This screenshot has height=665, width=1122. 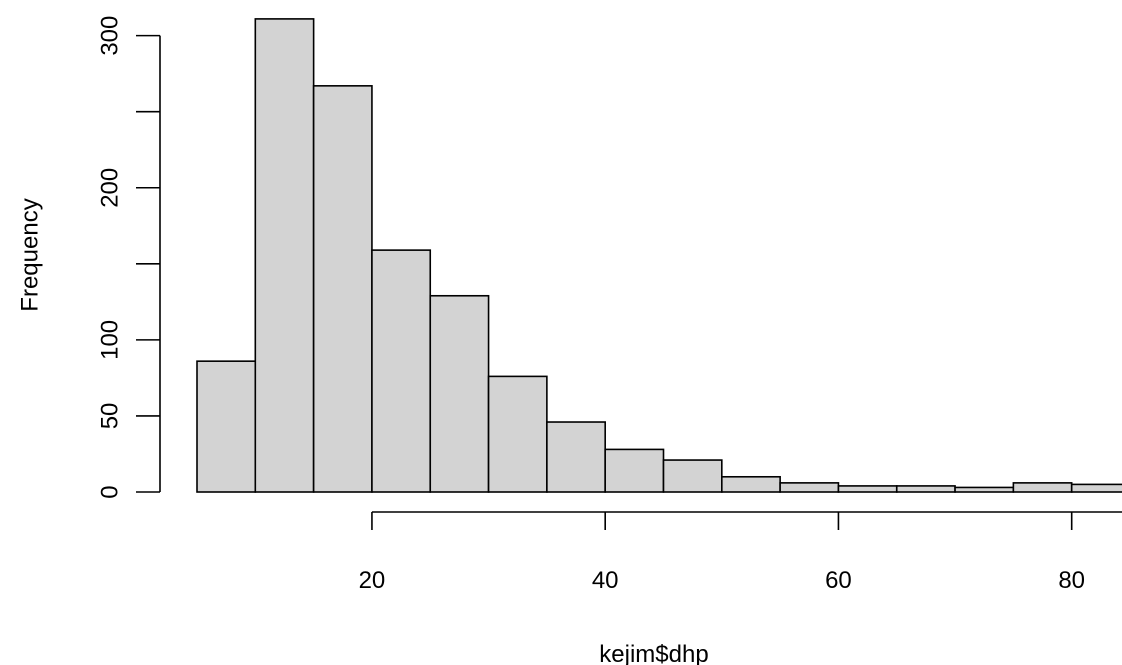 I want to click on x-tick-label-60: 60, so click(x=838, y=580).